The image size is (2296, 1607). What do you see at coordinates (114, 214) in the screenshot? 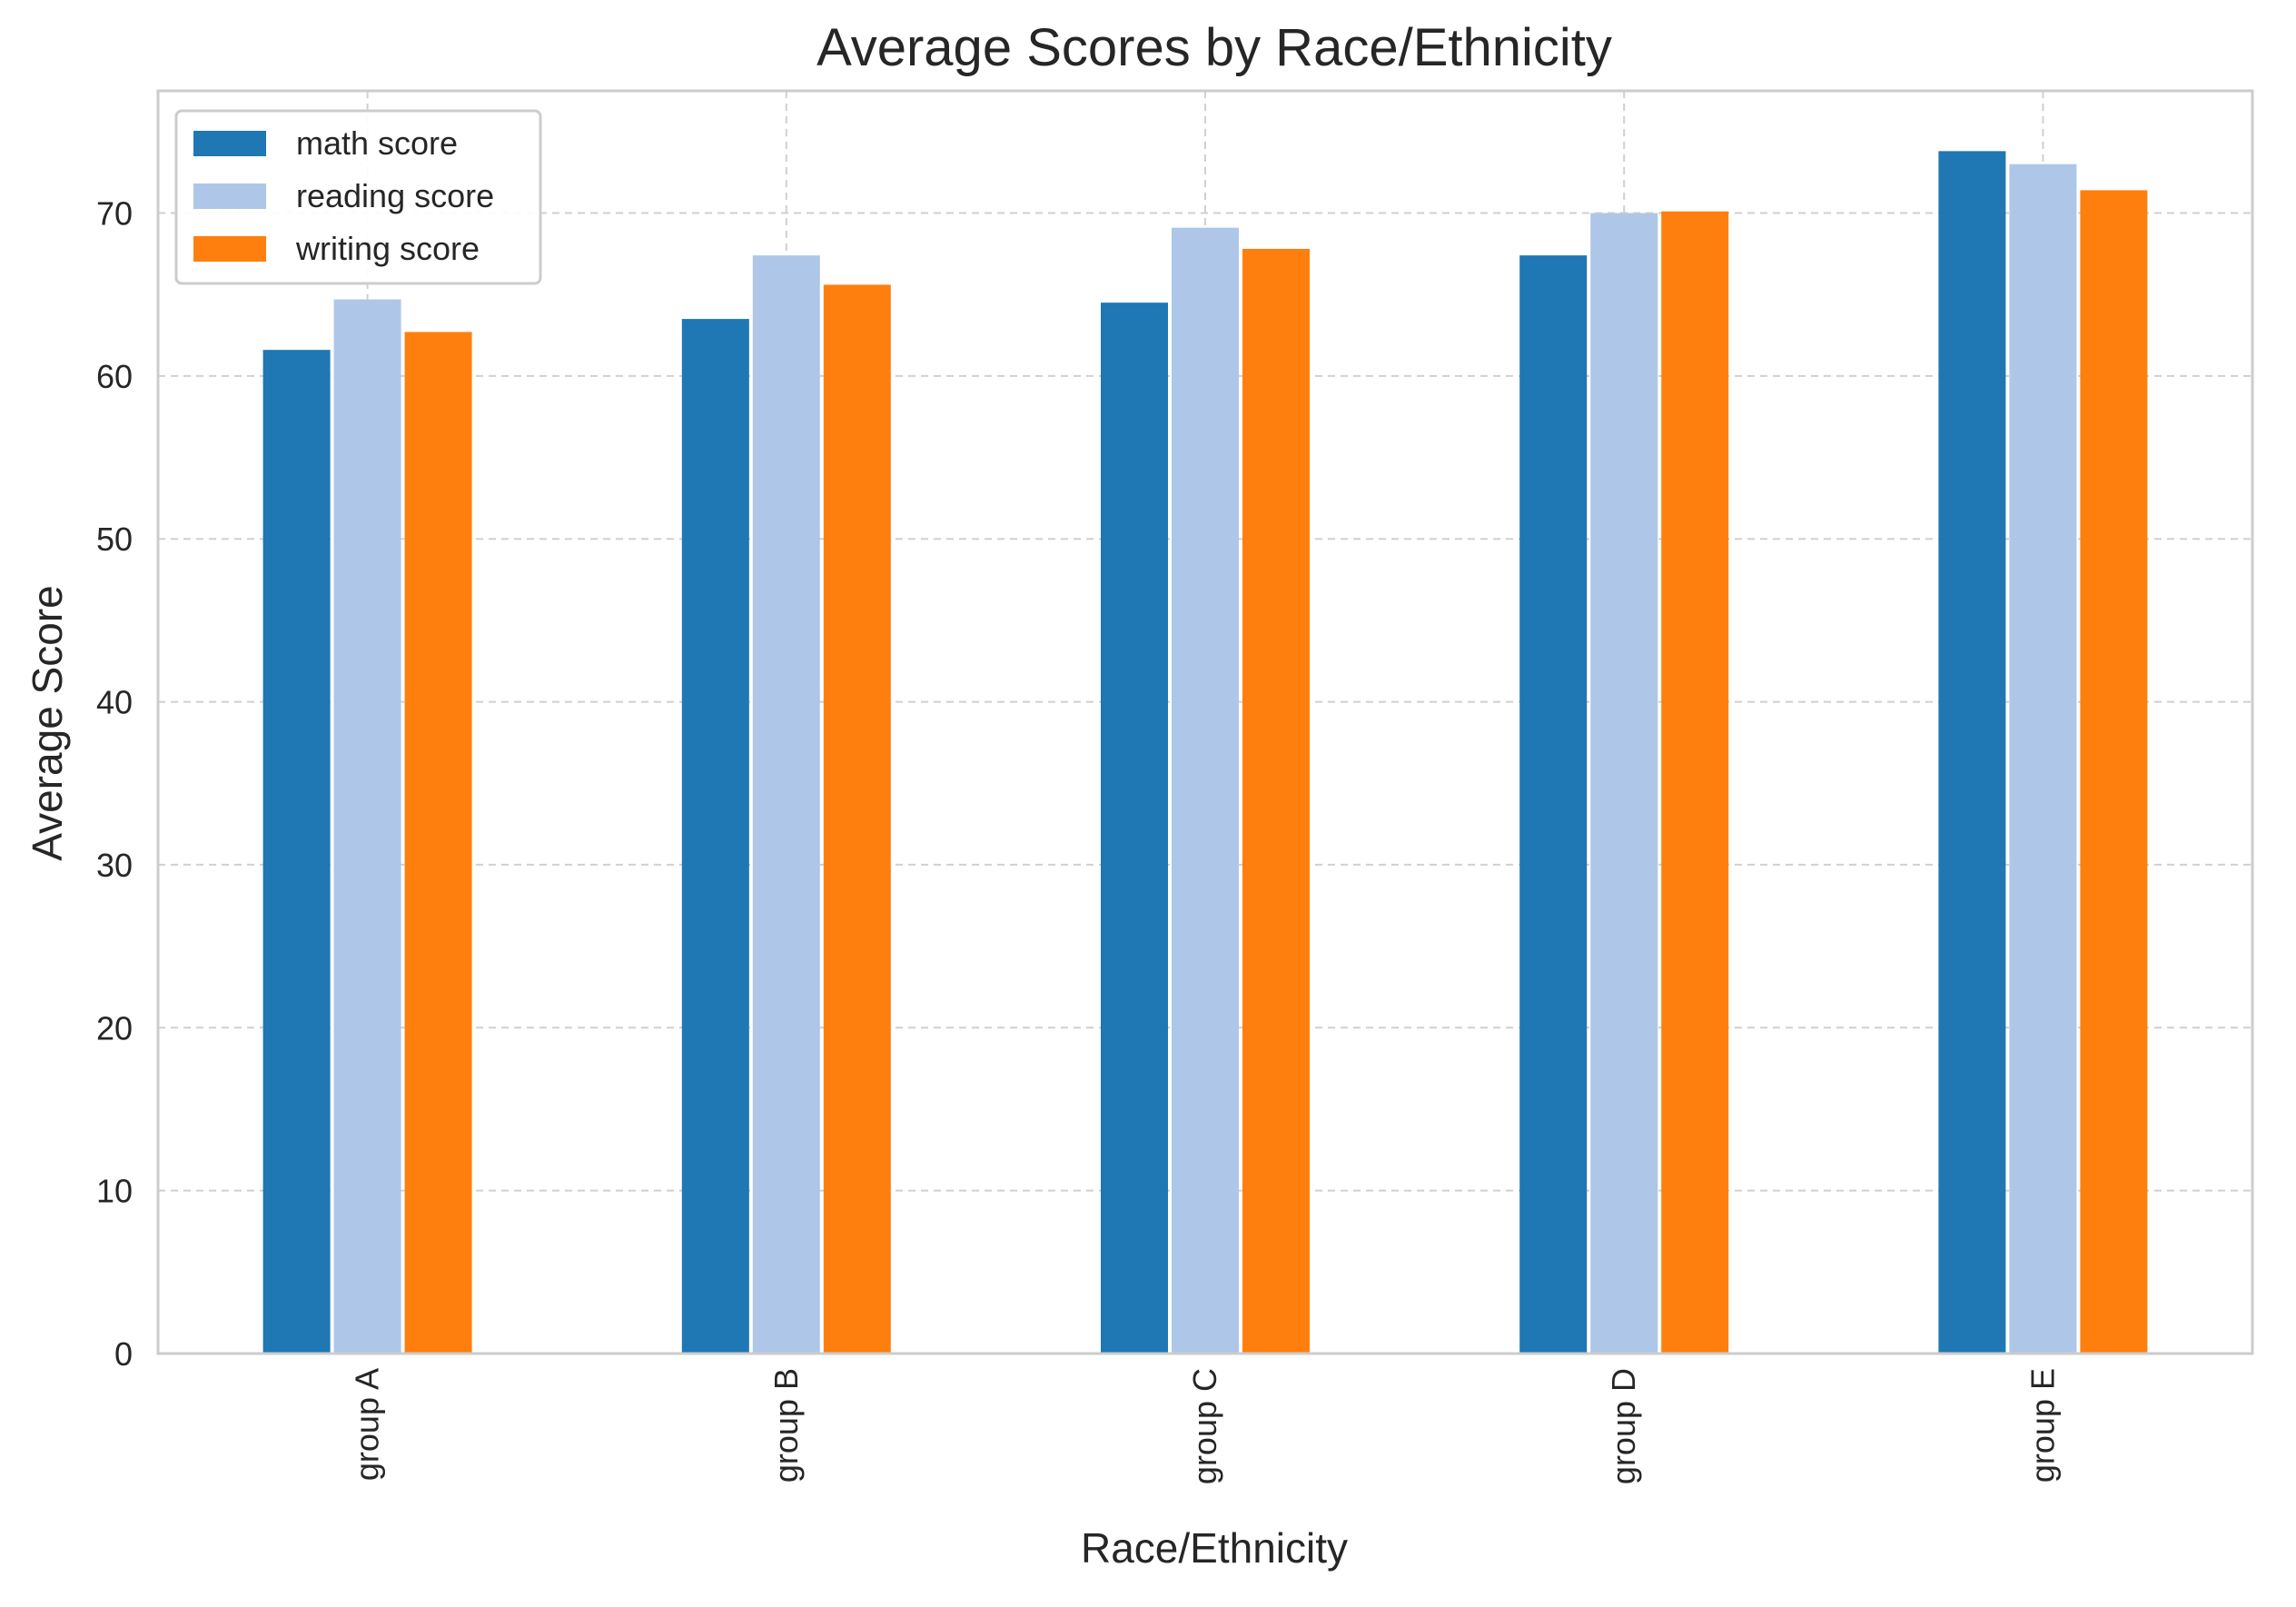
I see `y-tick-label: 70` at bounding box center [114, 214].